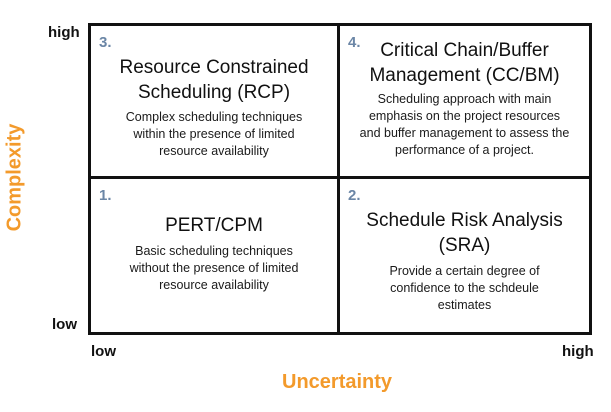  I want to click on horizontal-divider, so click(340, 177).